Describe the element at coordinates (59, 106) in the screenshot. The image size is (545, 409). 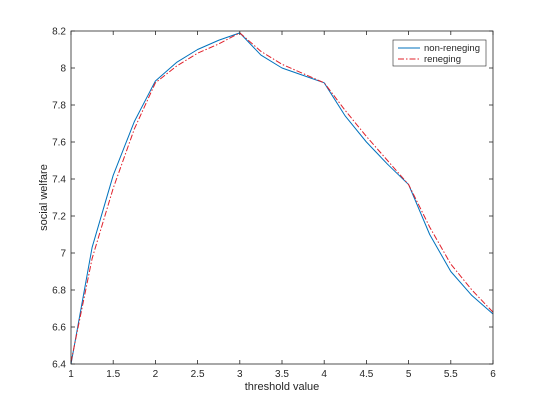
I see `y-tick-label: 7.8` at that location.